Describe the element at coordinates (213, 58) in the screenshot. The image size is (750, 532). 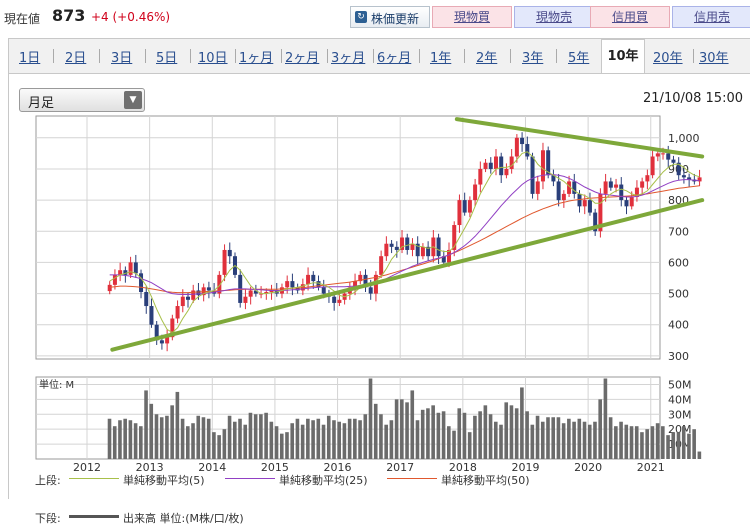
I see `tab-10d: 10日` at that location.